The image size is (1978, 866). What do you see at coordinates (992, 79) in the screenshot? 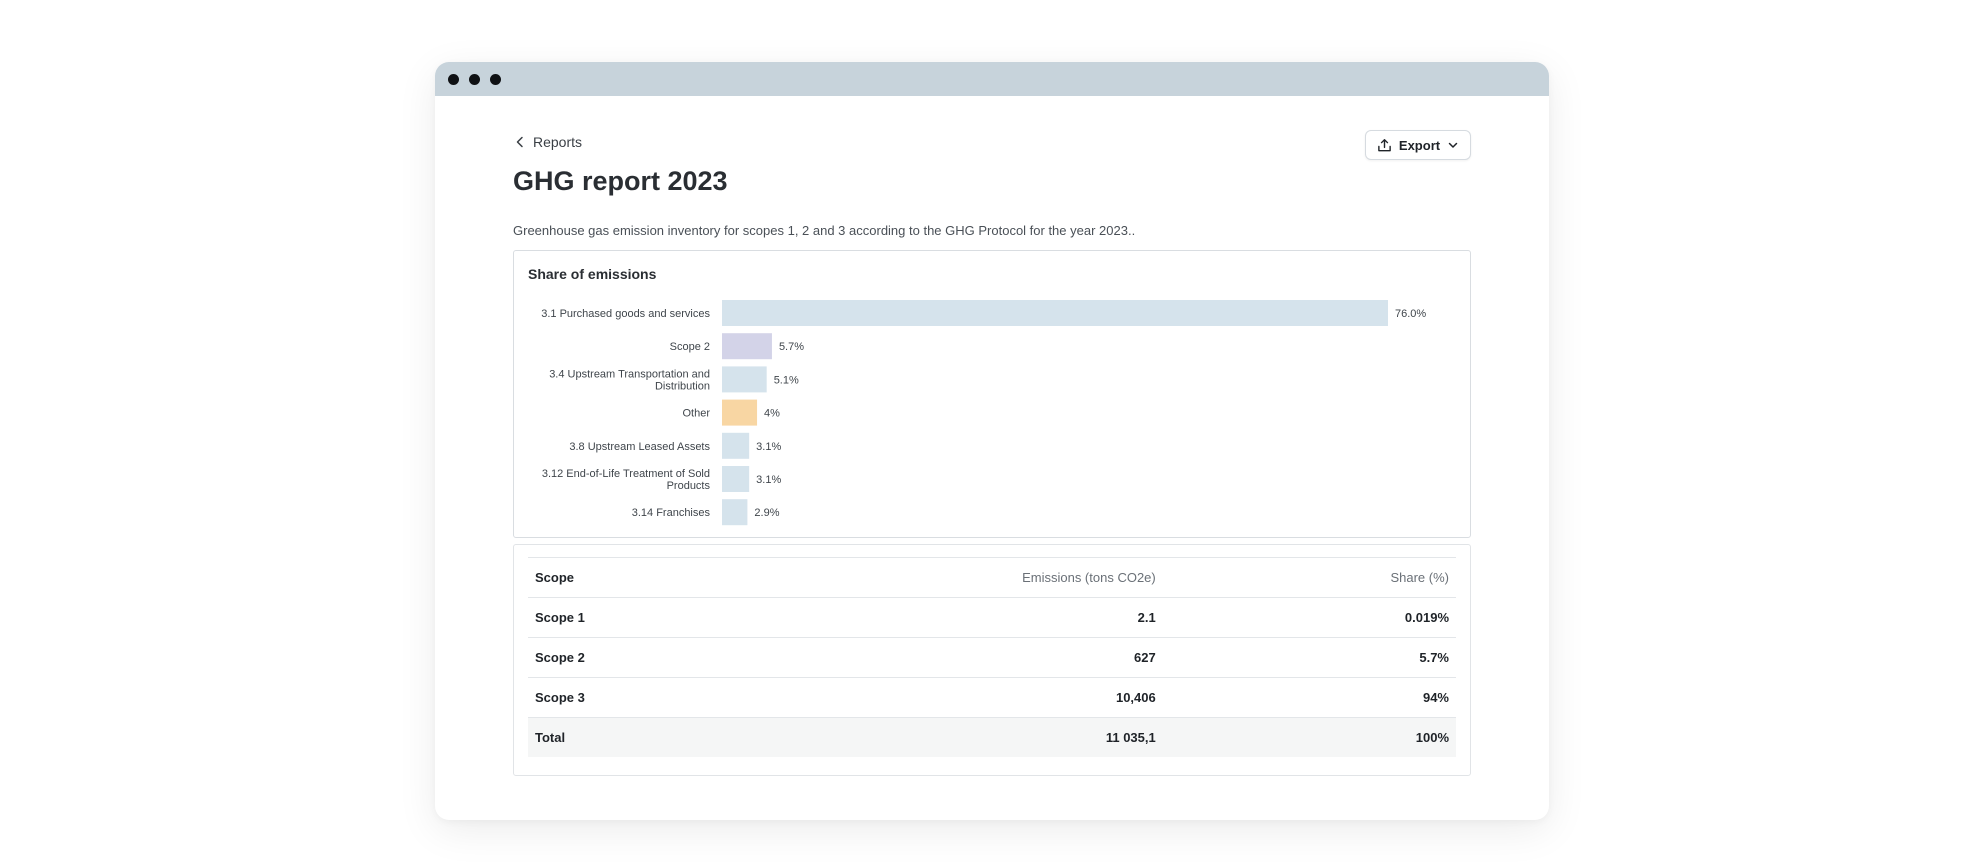
I see `window-titlebar` at bounding box center [992, 79].